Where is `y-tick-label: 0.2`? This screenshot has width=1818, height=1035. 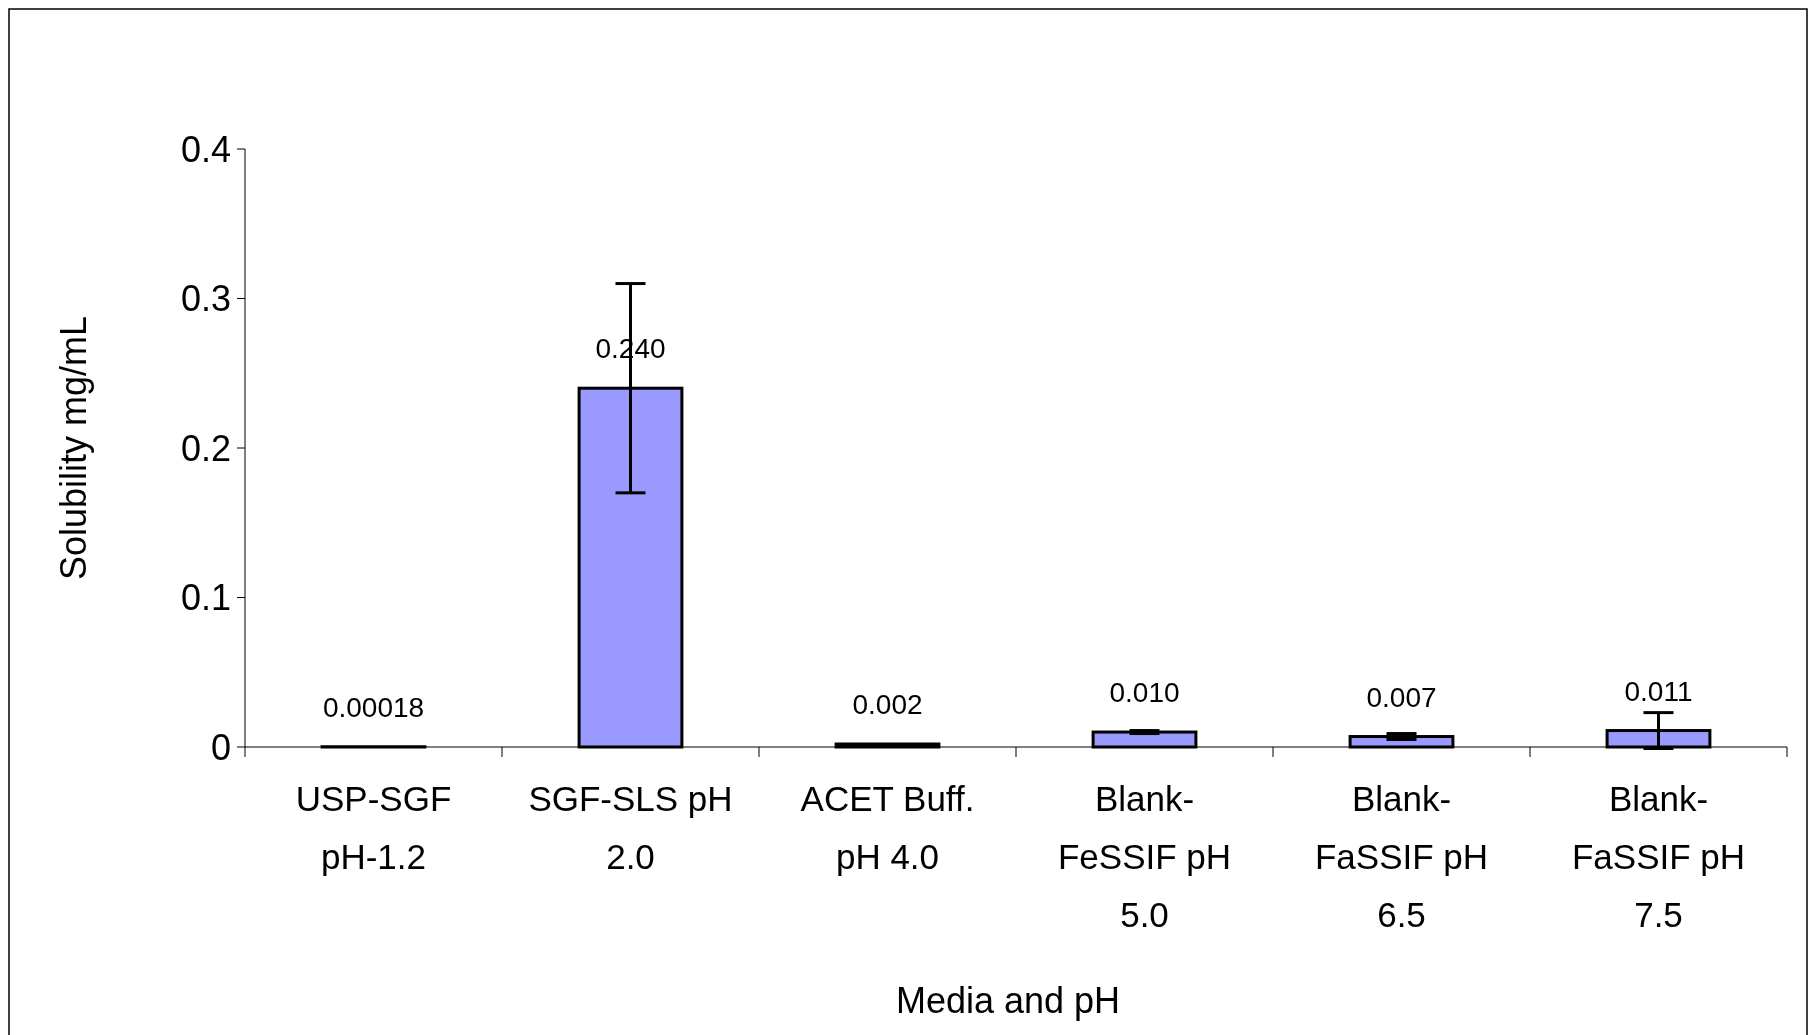 y-tick-label: 0.2 is located at coordinates (205, 448).